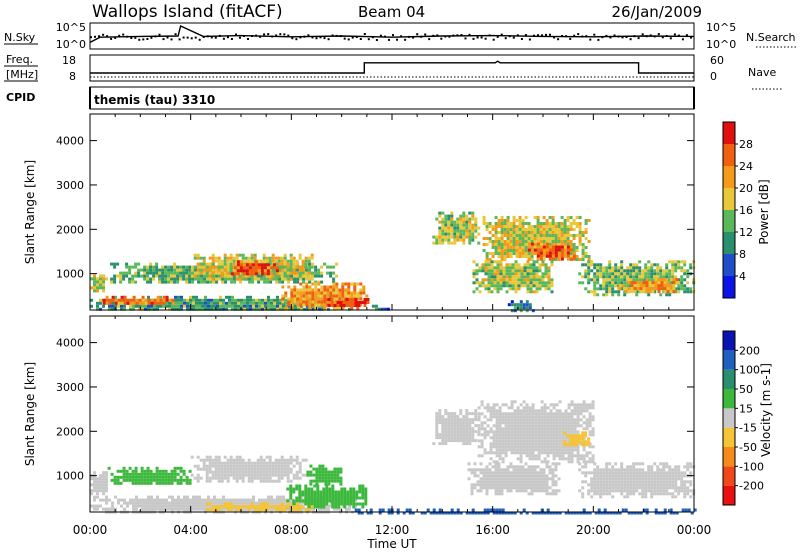  I want to click on power-colorbar-tick-label: 20, so click(746, 188).